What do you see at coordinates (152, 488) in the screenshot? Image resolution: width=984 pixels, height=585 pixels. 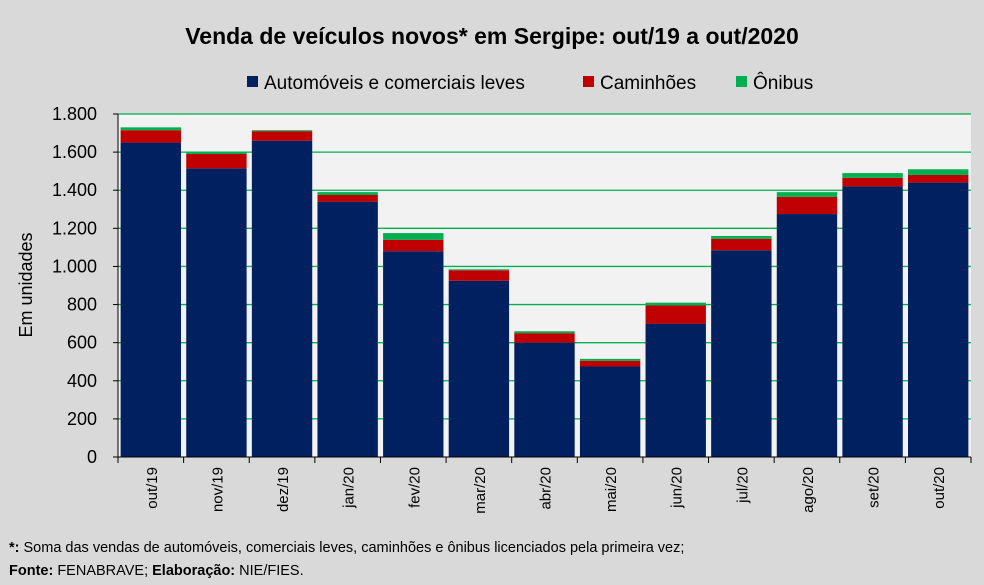 I see `x-tick-label: out/19` at bounding box center [152, 488].